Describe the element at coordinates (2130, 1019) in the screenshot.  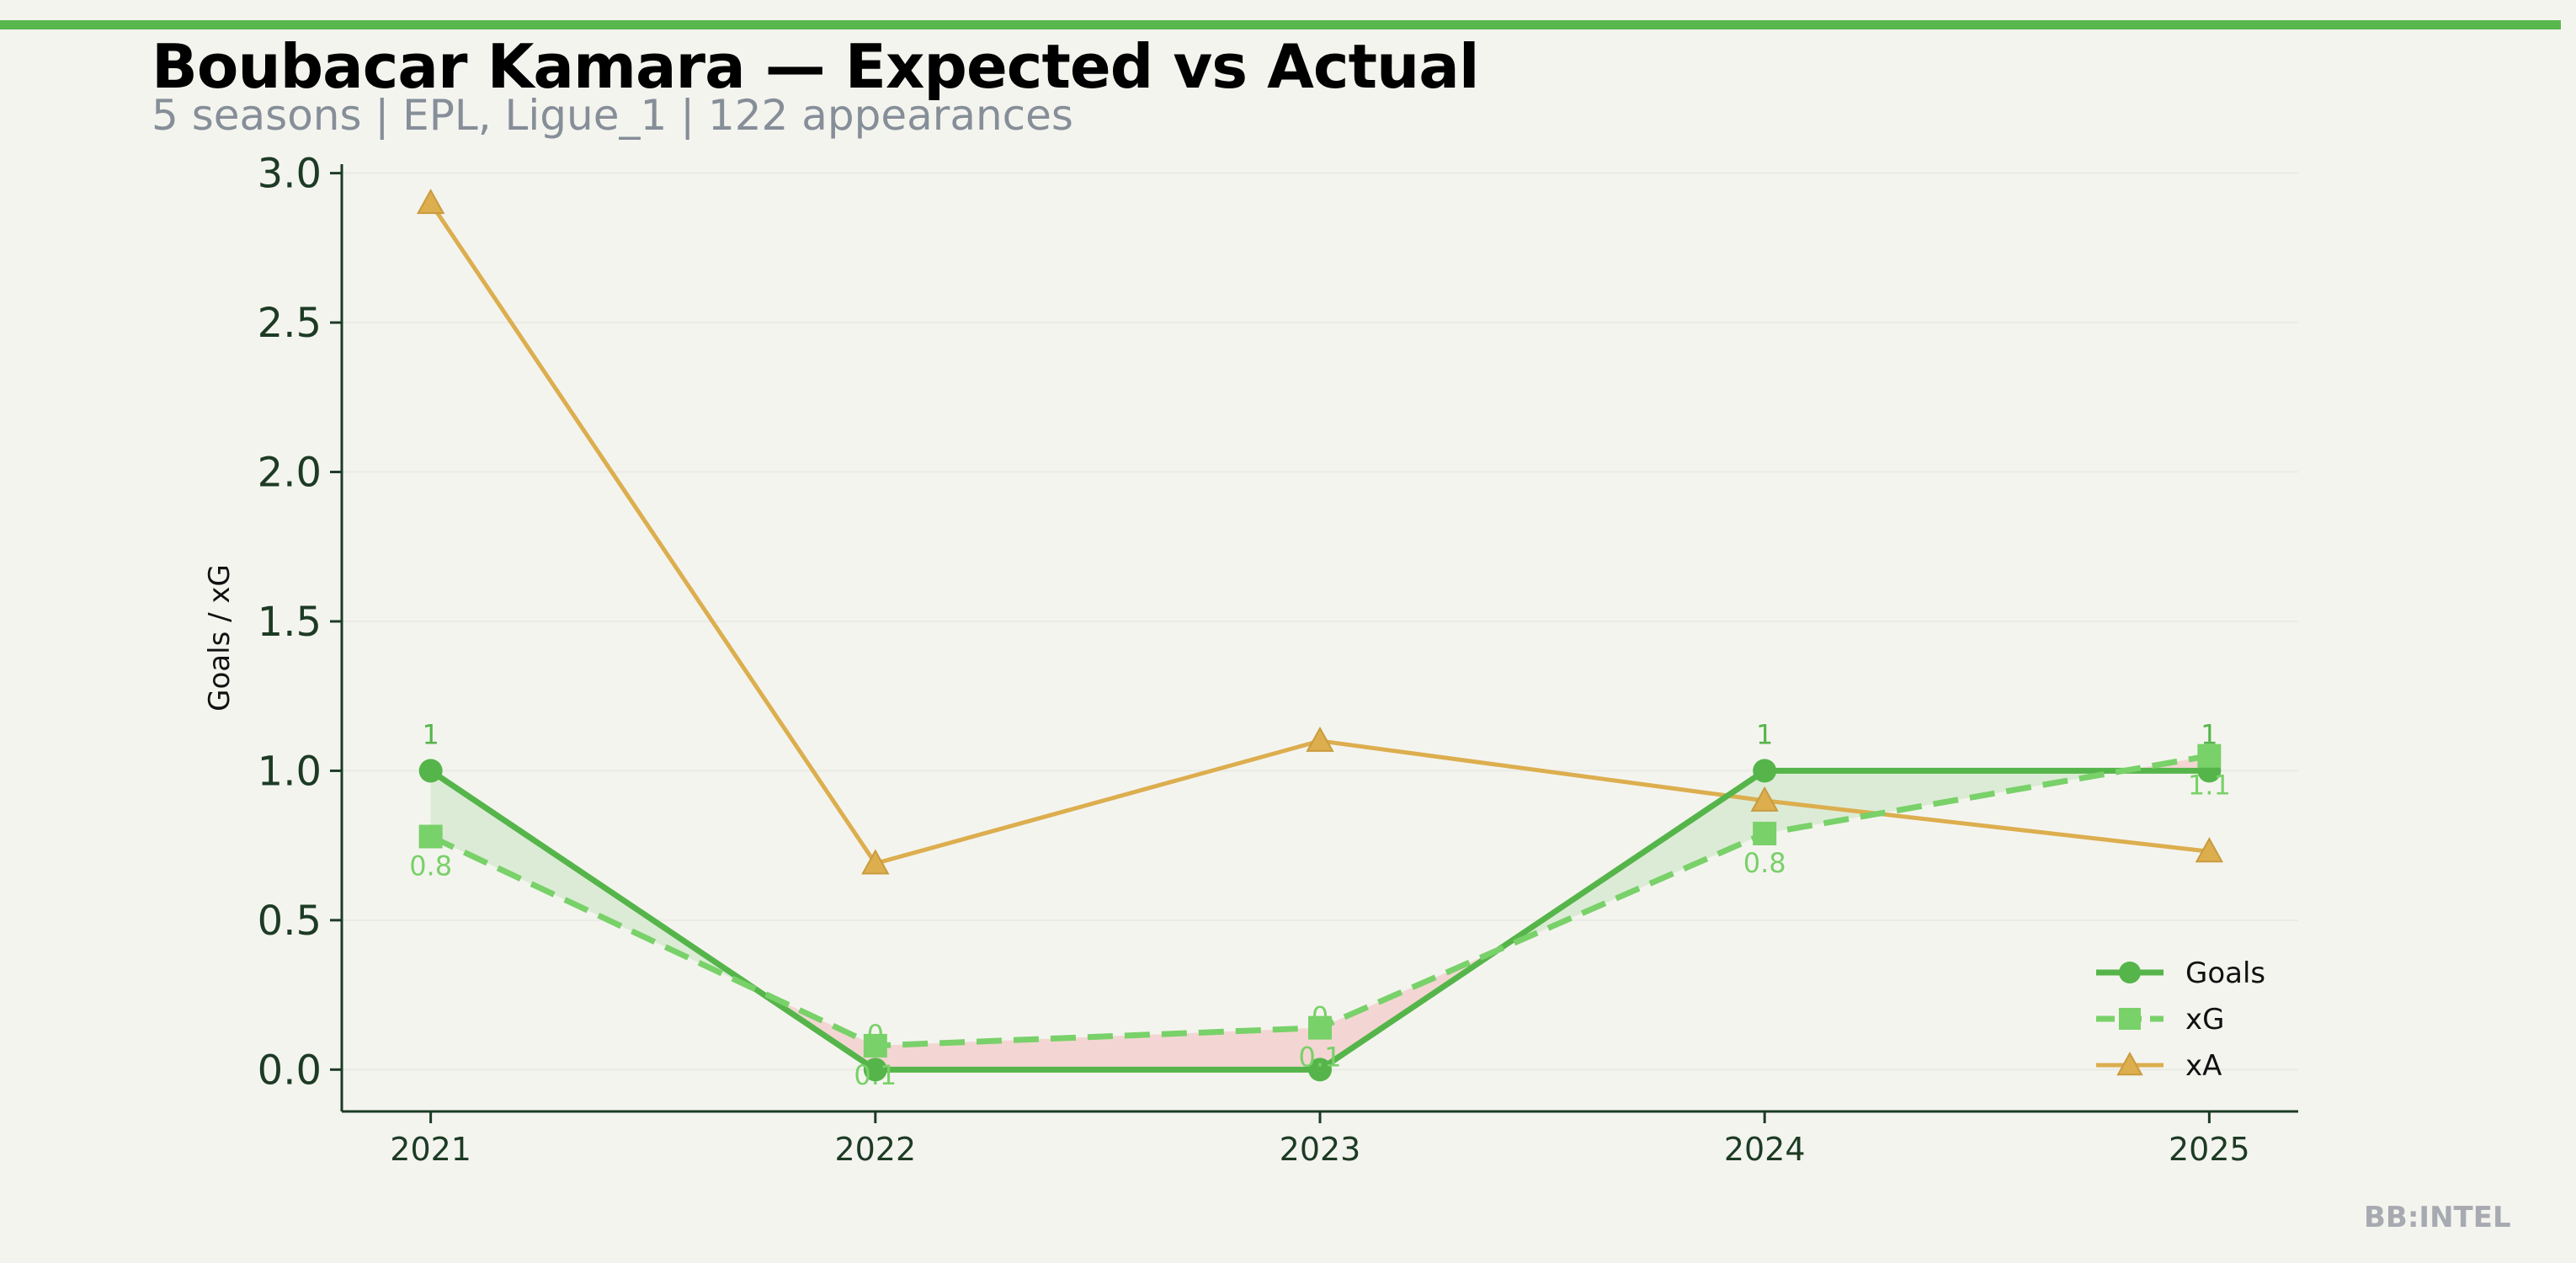
I see `legend-marker-xg` at that location.